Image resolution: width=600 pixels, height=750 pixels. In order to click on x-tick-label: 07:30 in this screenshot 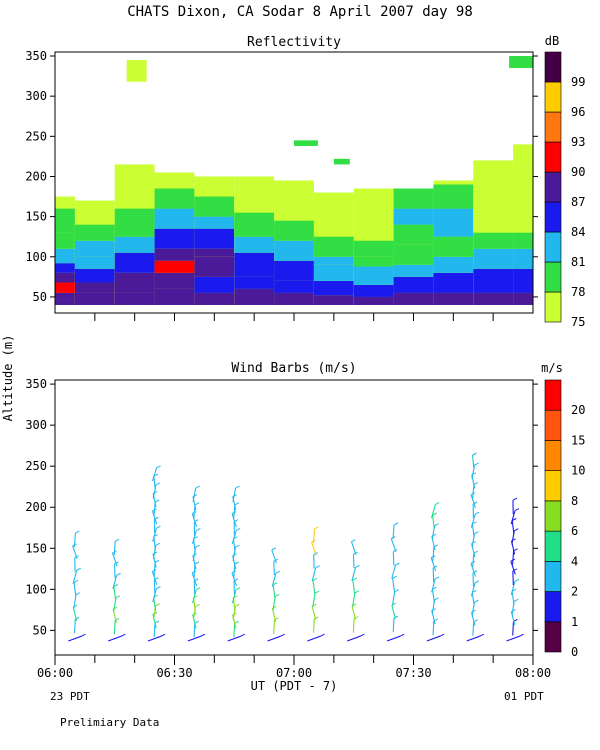, I will do `click(413, 673)`.